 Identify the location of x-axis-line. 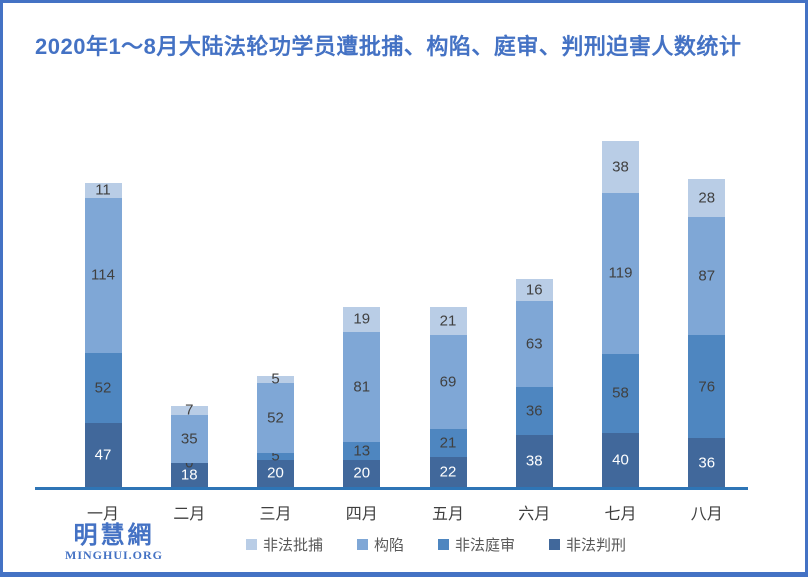
(391, 488).